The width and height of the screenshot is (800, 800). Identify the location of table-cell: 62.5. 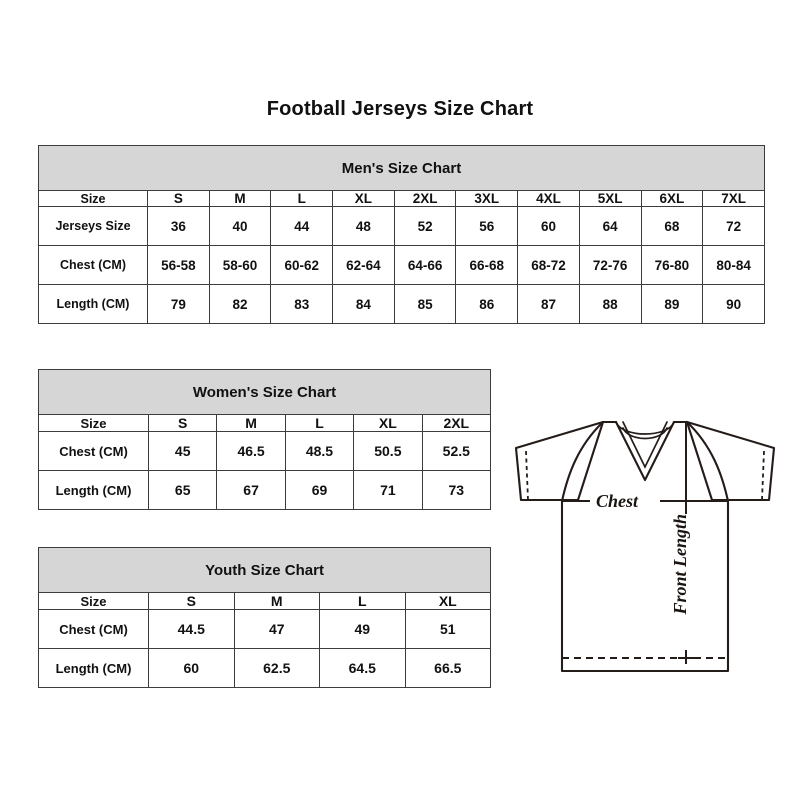
(276, 668).